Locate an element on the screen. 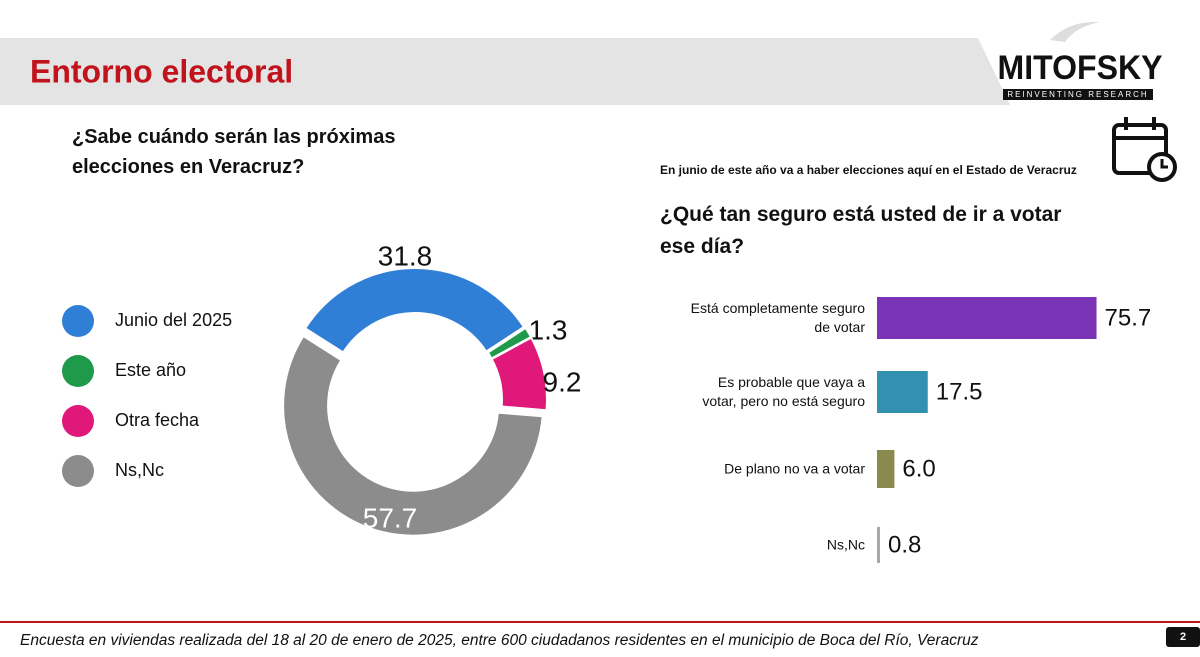 The height and width of the screenshot is (657, 1200). data-label: 57.7 is located at coordinates (390, 517).